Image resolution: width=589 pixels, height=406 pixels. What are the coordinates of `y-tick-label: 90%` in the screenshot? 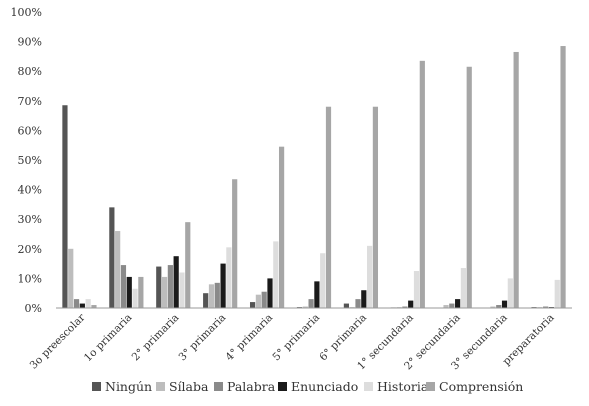 It's located at (30, 42).